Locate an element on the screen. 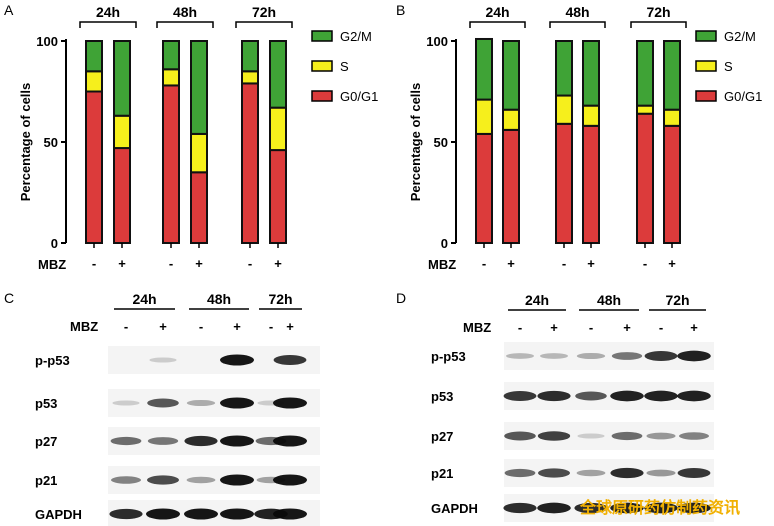 The image size is (774, 526). panel-label-a: A is located at coordinates (9, 10).